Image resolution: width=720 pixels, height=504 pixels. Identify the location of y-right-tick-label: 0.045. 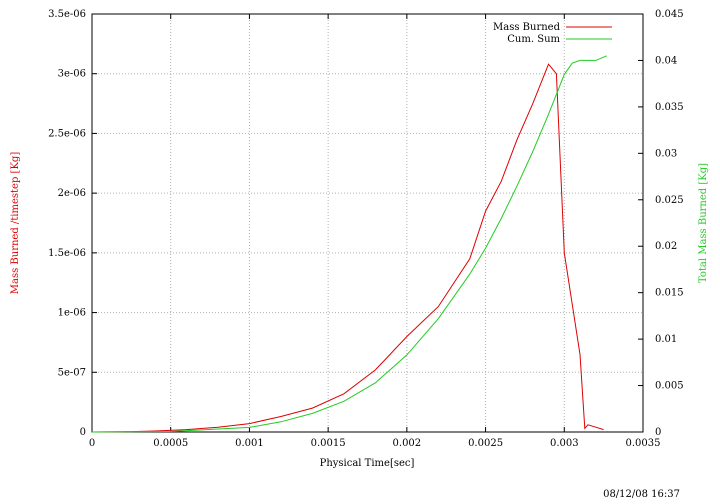
(669, 14).